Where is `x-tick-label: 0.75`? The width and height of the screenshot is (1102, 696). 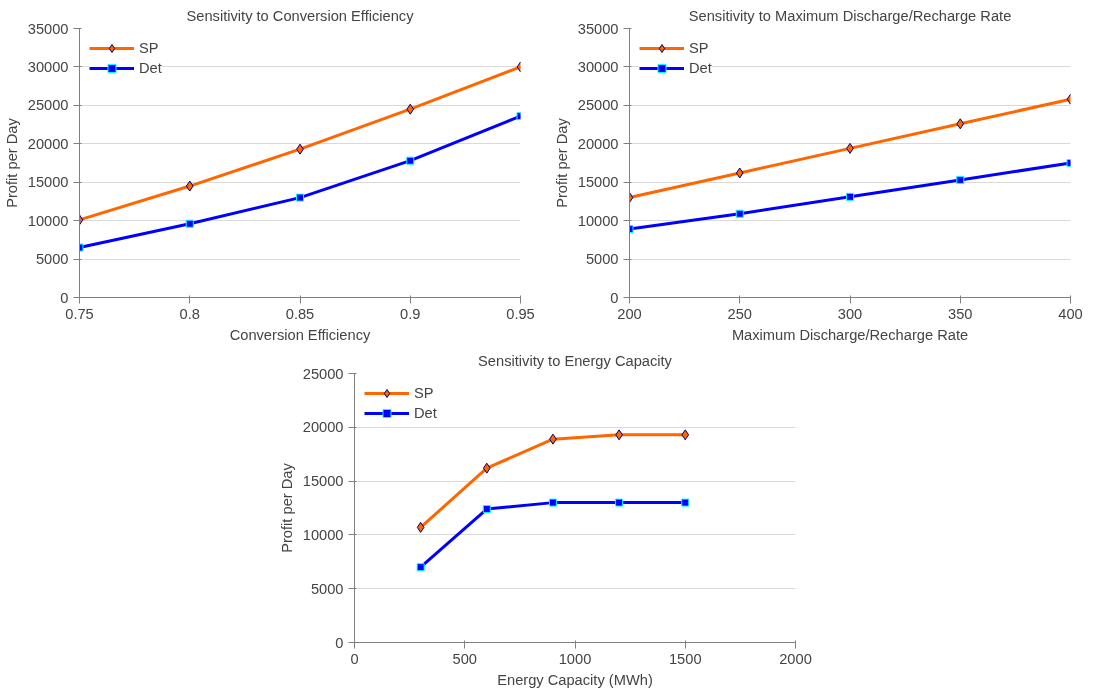
x-tick-label: 0.75 is located at coordinates (79, 313).